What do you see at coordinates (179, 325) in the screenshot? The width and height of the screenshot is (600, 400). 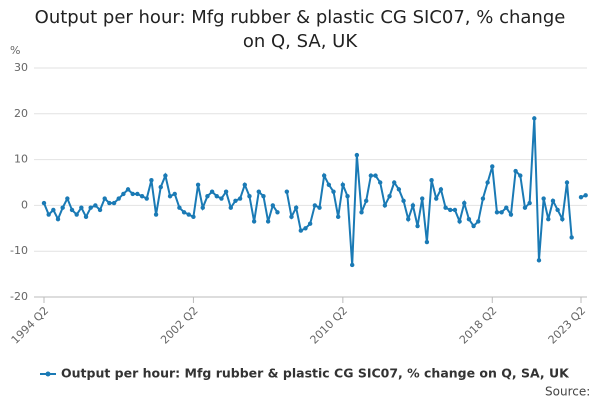 I see `x-tick-label: 2002 Q2` at bounding box center [179, 325].